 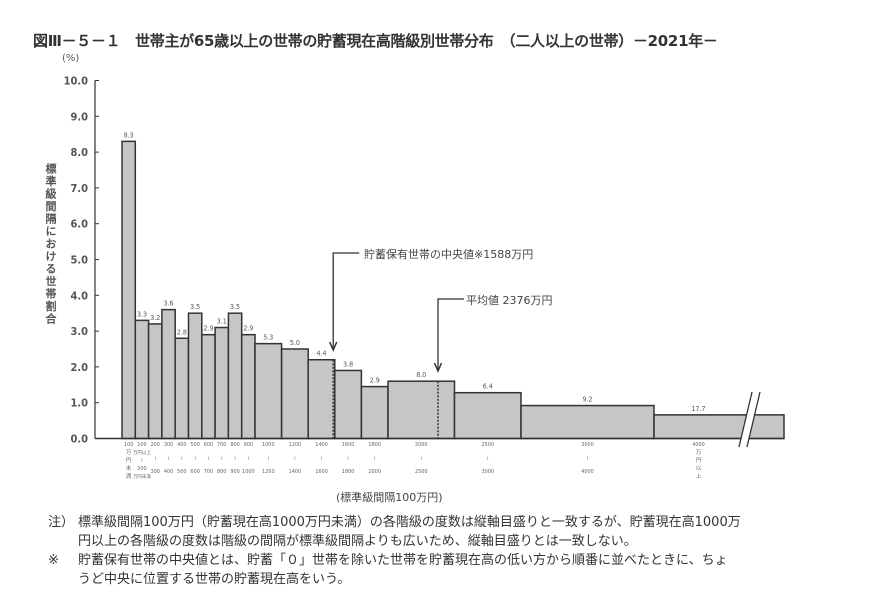 What do you see at coordinates (346, 301) in the screenshot?
I see `median-arrow-line` at bounding box center [346, 301].